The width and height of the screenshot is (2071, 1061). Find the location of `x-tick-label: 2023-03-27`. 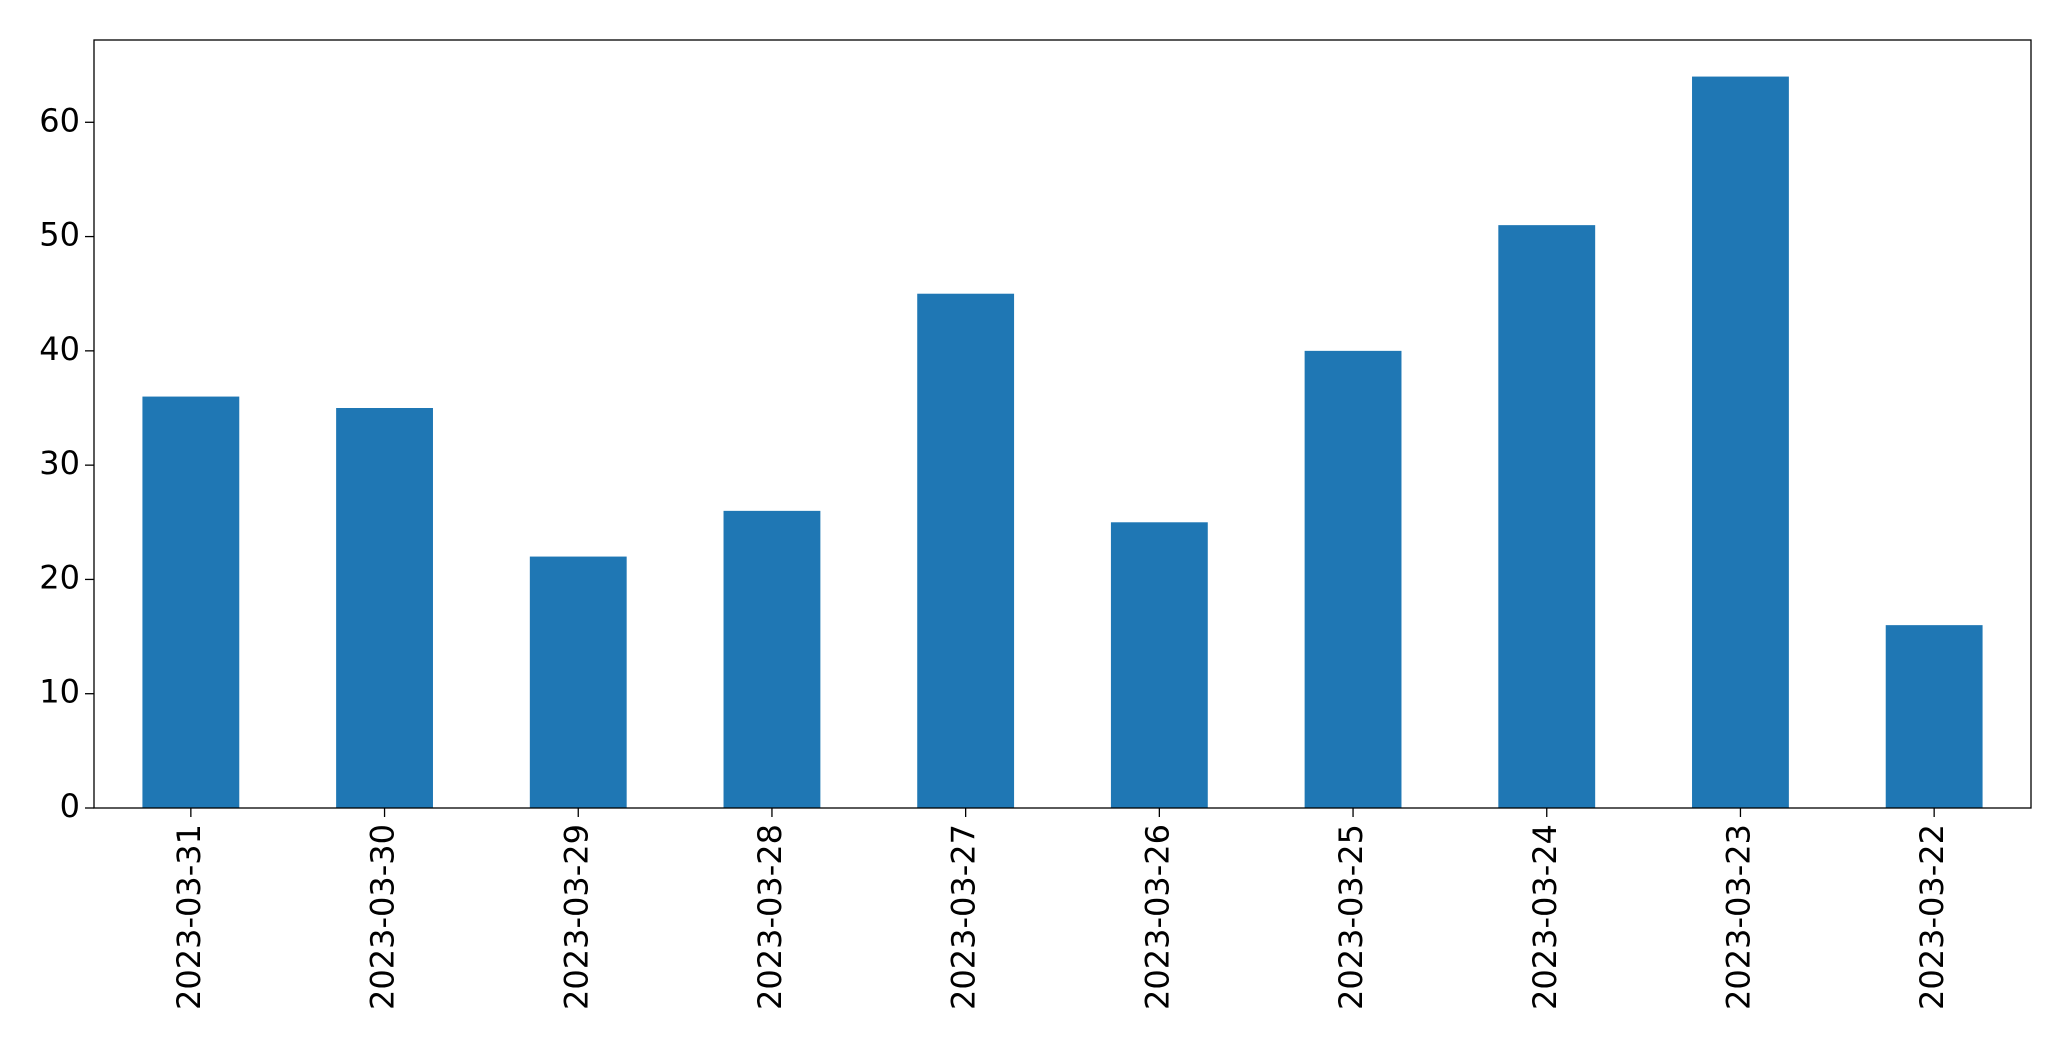

x-tick-label: 2023-03-27 is located at coordinates (964, 917).